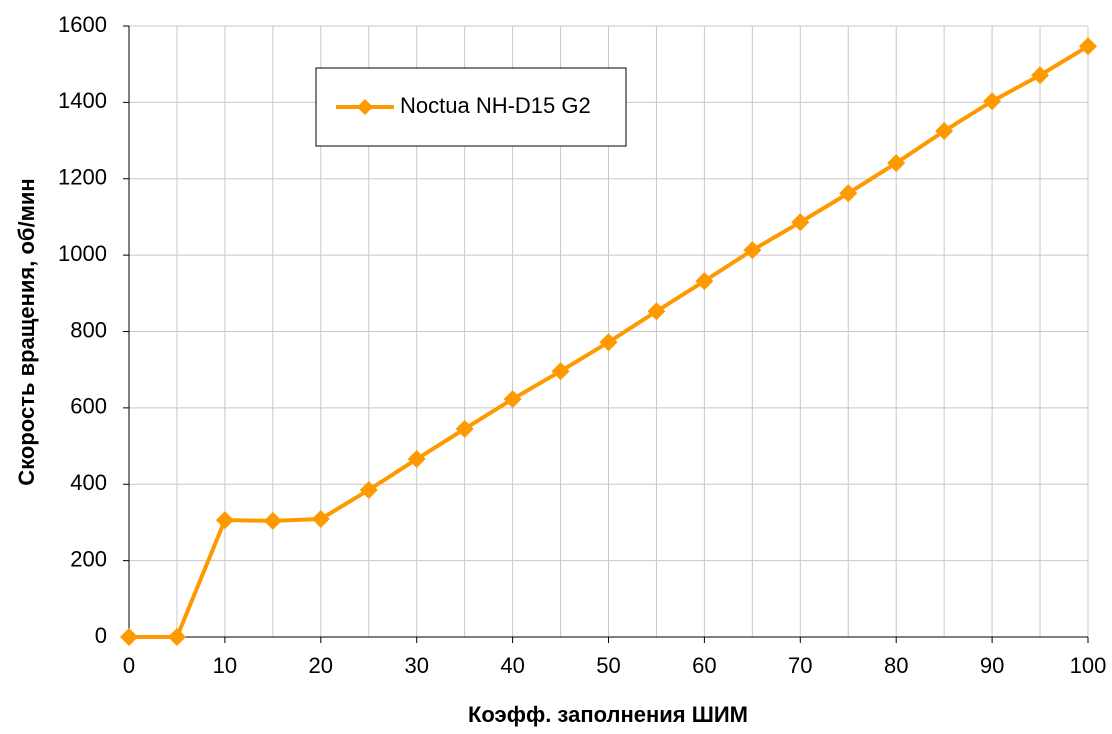  What do you see at coordinates (416, 665) in the screenshot?
I see `x-tick-label: 30` at bounding box center [416, 665].